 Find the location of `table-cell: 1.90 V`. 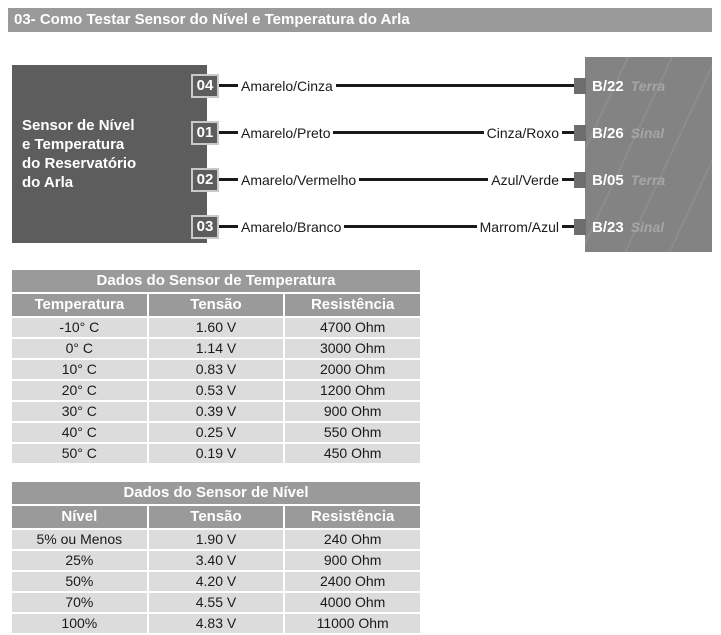

table-cell: 1.90 V is located at coordinates (216, 539).